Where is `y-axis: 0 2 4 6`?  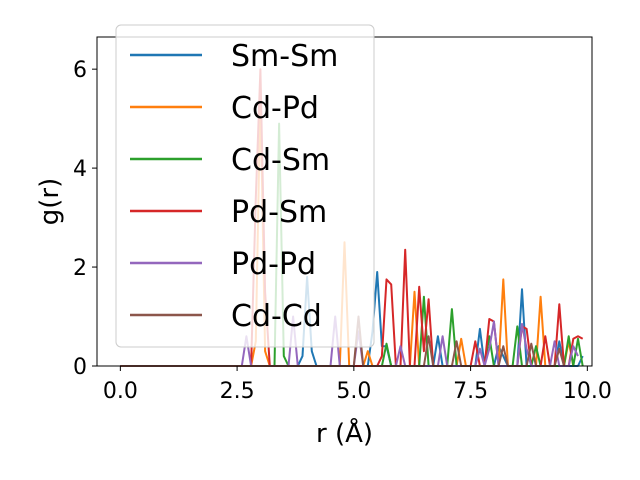
y-axis: 0 2 4 6 is located at coordinates (85, 219).